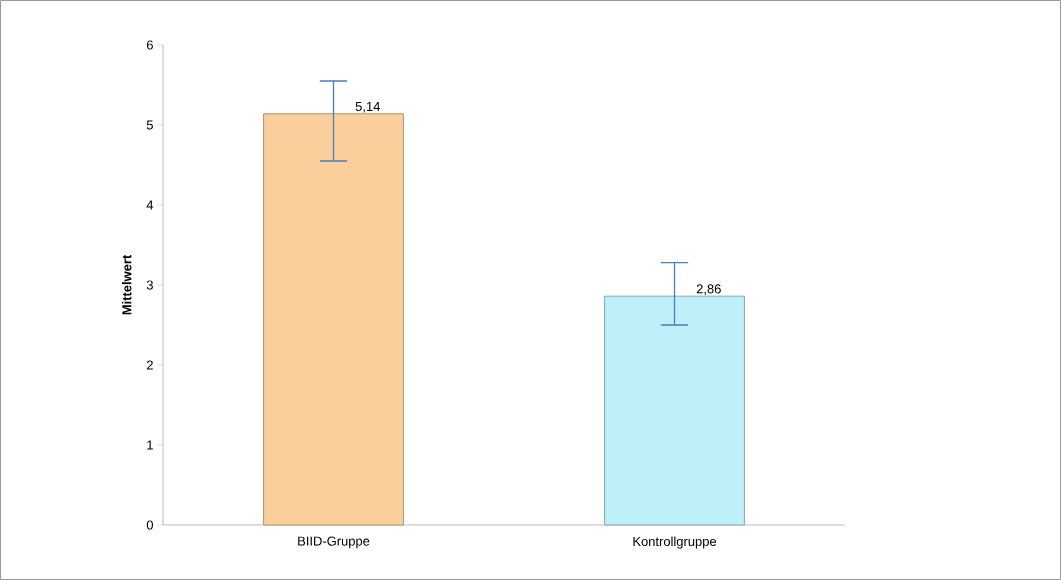 The image size is (1061, 580). I want to click on y-tick-label: 5, so click(149, 125).